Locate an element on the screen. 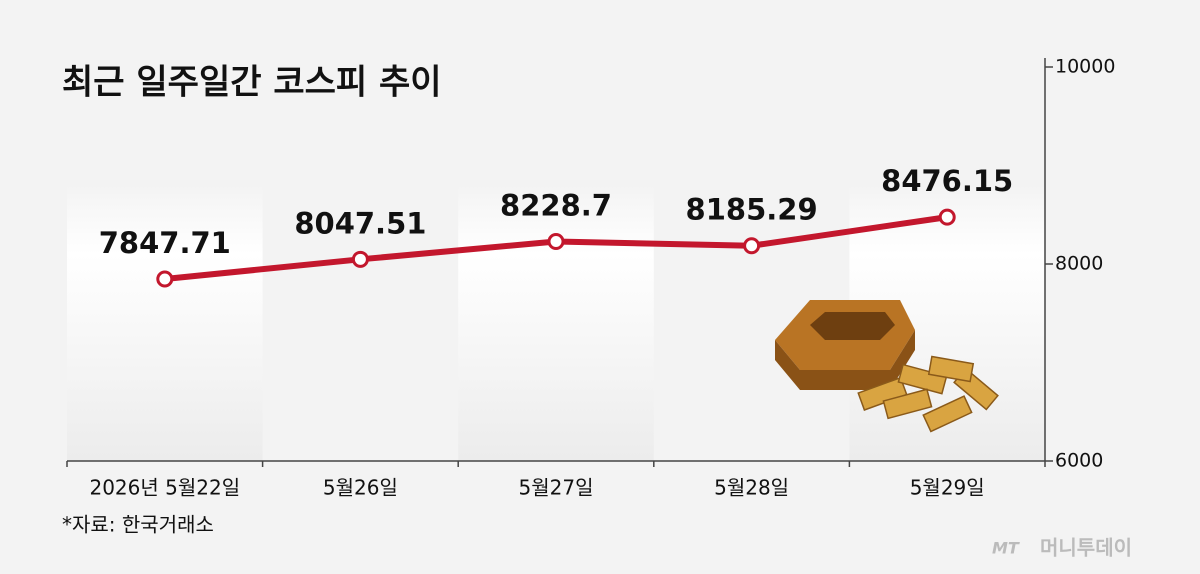 The width and height of the screenshot is (1200, 574). y-tick-label: 8000 is located at coordinates (1079, 264).